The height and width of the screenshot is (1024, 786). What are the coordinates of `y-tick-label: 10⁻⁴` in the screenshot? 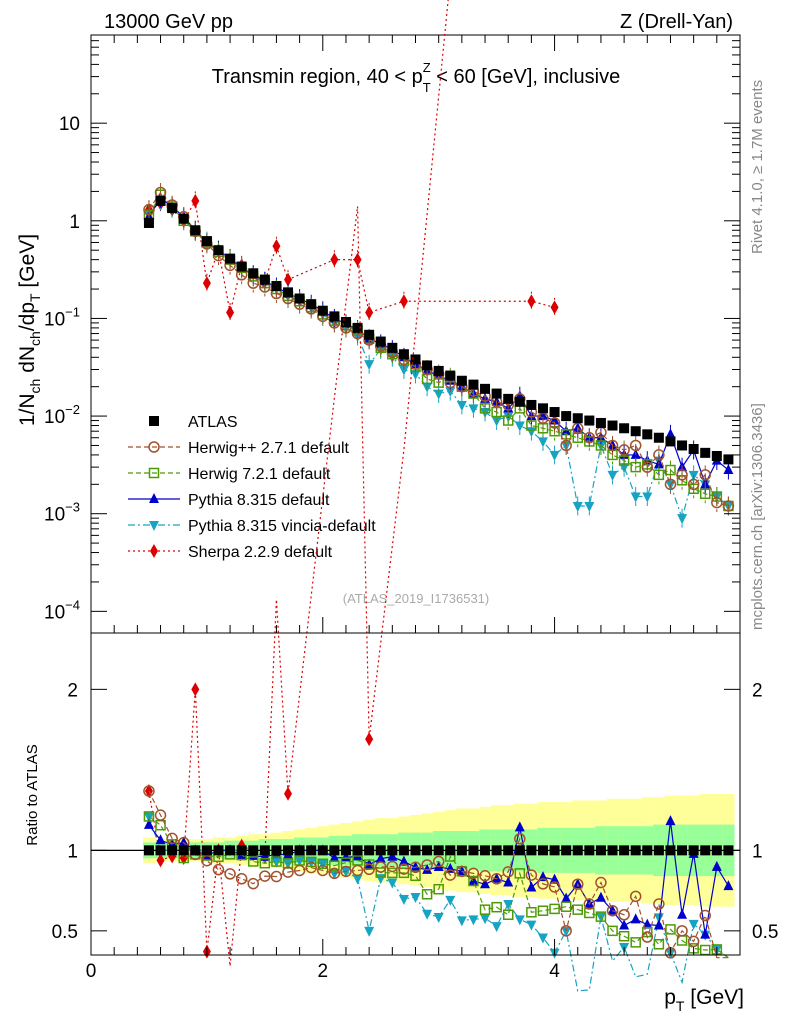 It's located at (62, 610).